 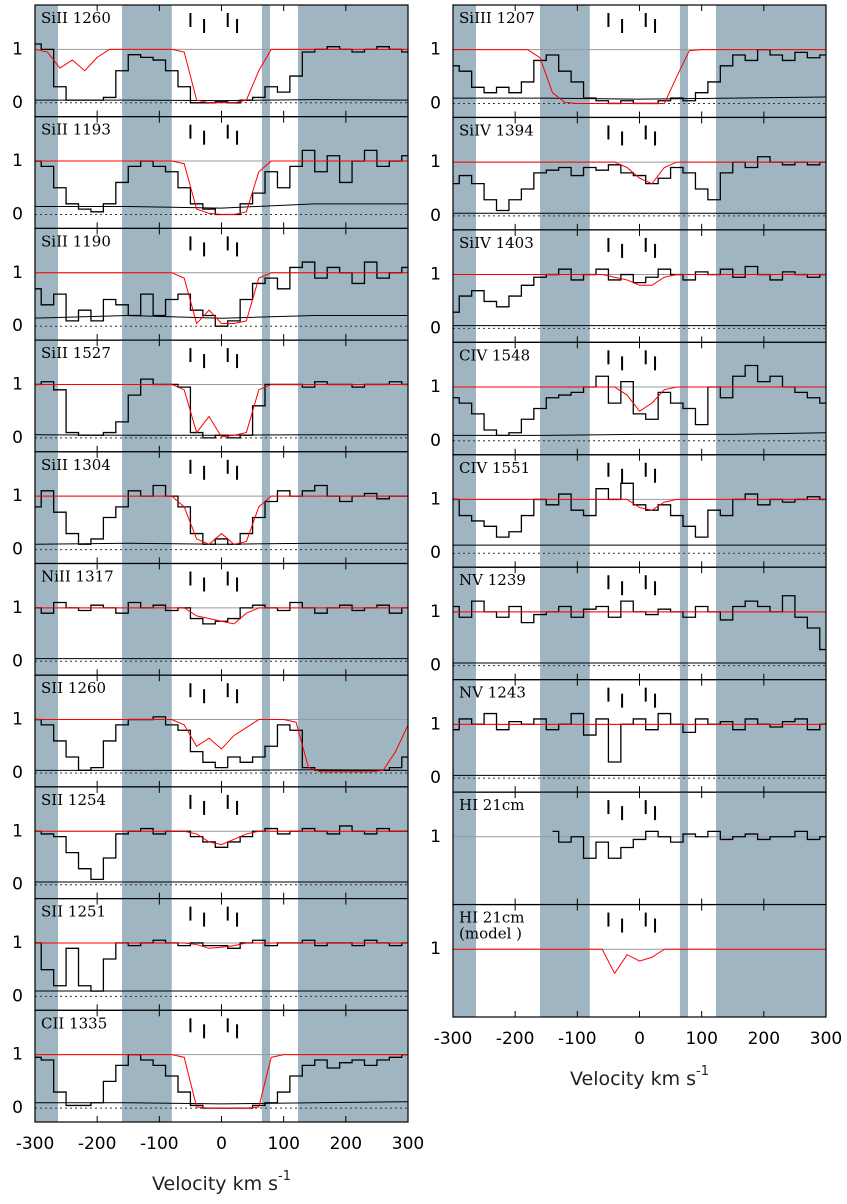 What do you see at coordinates (73, 800) in the screenshot?
I see `line-label: SII 1254` at bounding box center [73, 800].